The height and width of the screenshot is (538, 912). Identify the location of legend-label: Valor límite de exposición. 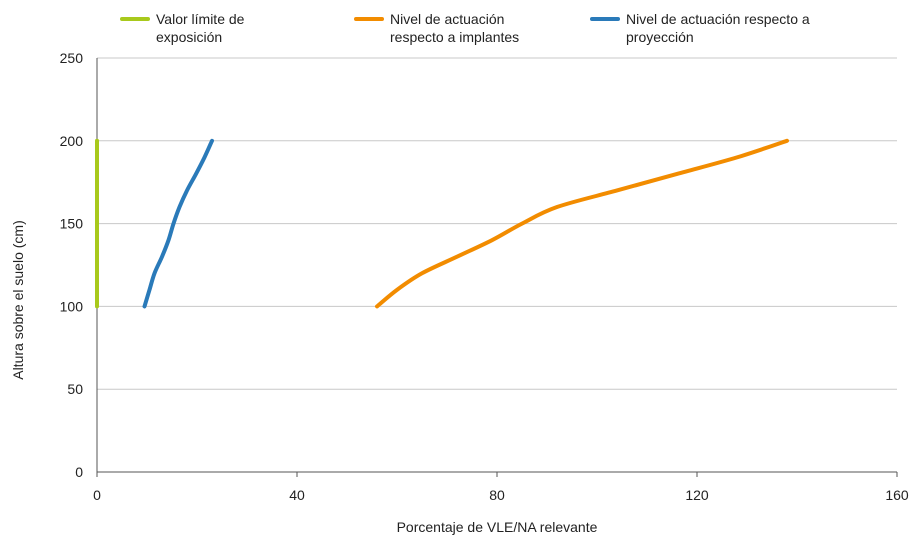
(200, 28).